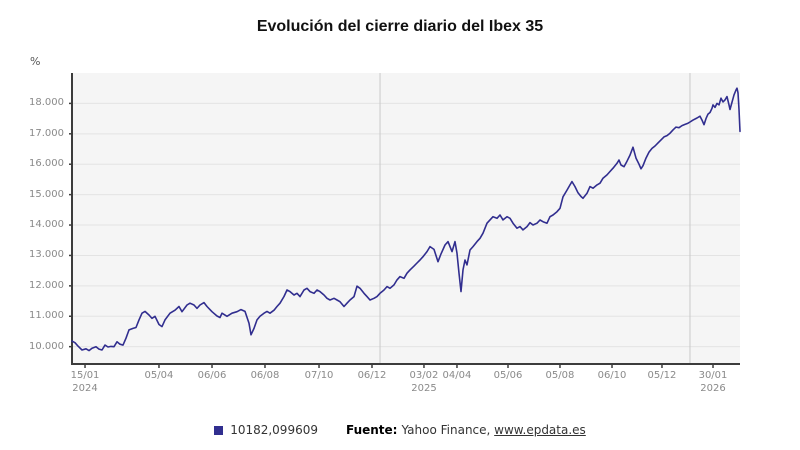 The width and height of the screenshot is (800, 450). Describe the element at coordinates (159, 375) in the screenshot. I see `x-tick-label: 05/04` at that location.